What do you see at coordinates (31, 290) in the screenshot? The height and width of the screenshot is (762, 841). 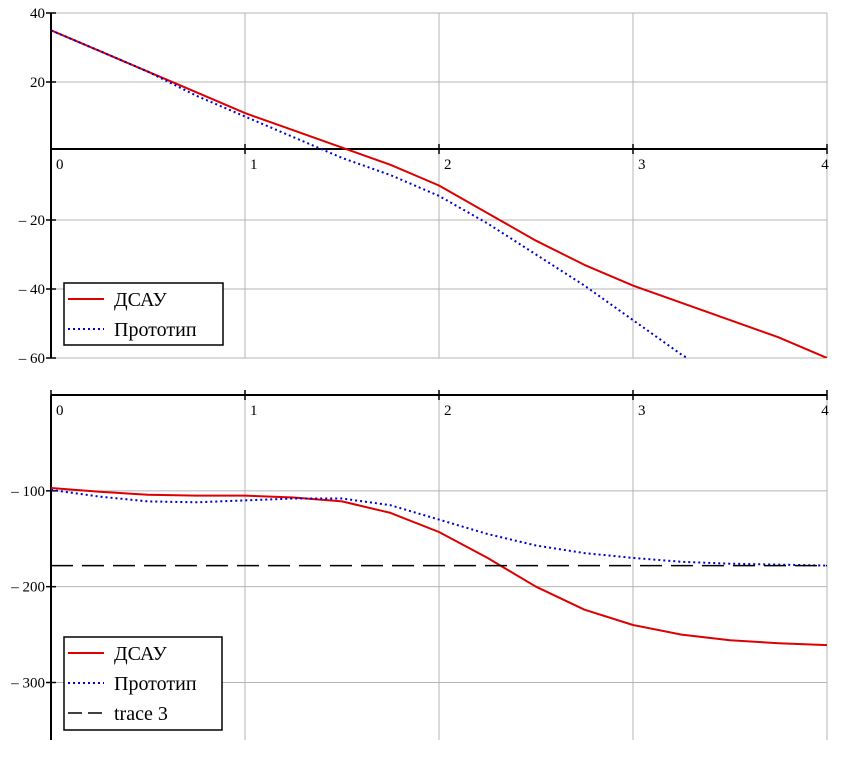 I see `y-tick-label: – 40` at bounding box center [31, 290].